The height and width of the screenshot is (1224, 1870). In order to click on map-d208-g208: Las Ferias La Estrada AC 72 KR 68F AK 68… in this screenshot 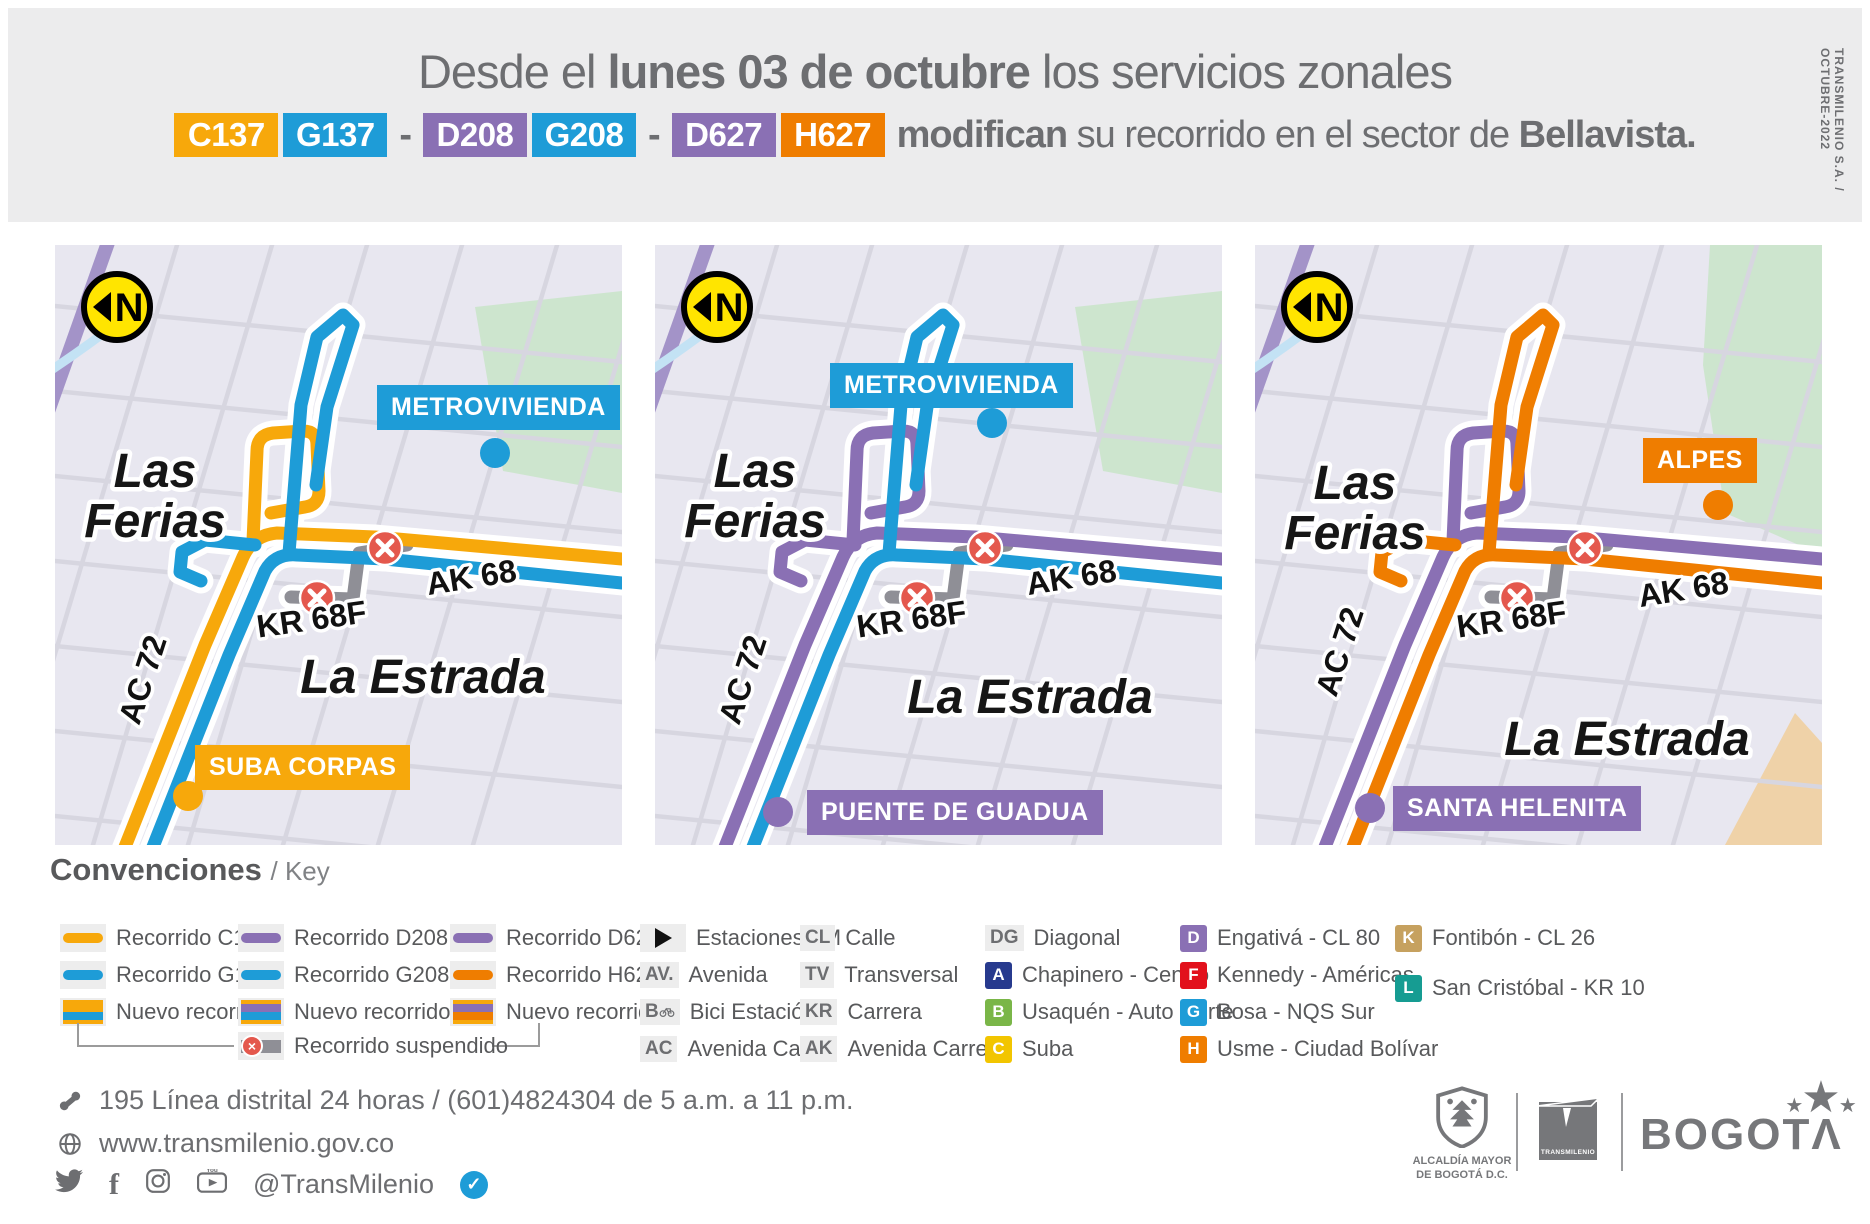, I will do `click(938, 545)`.